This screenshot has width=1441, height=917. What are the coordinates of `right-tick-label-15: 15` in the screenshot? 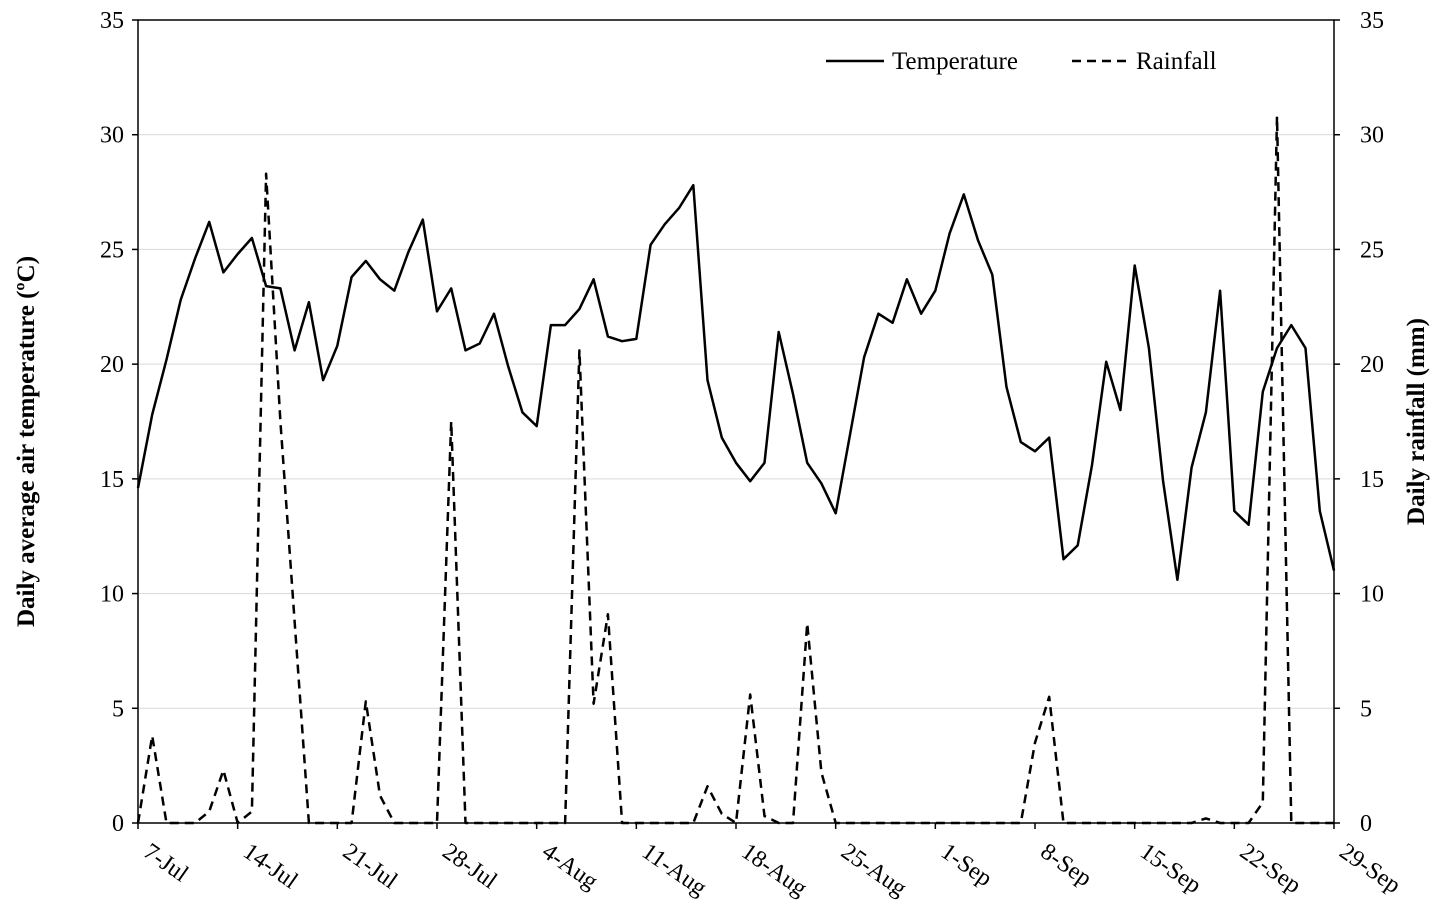 It's located at (1372, 480).